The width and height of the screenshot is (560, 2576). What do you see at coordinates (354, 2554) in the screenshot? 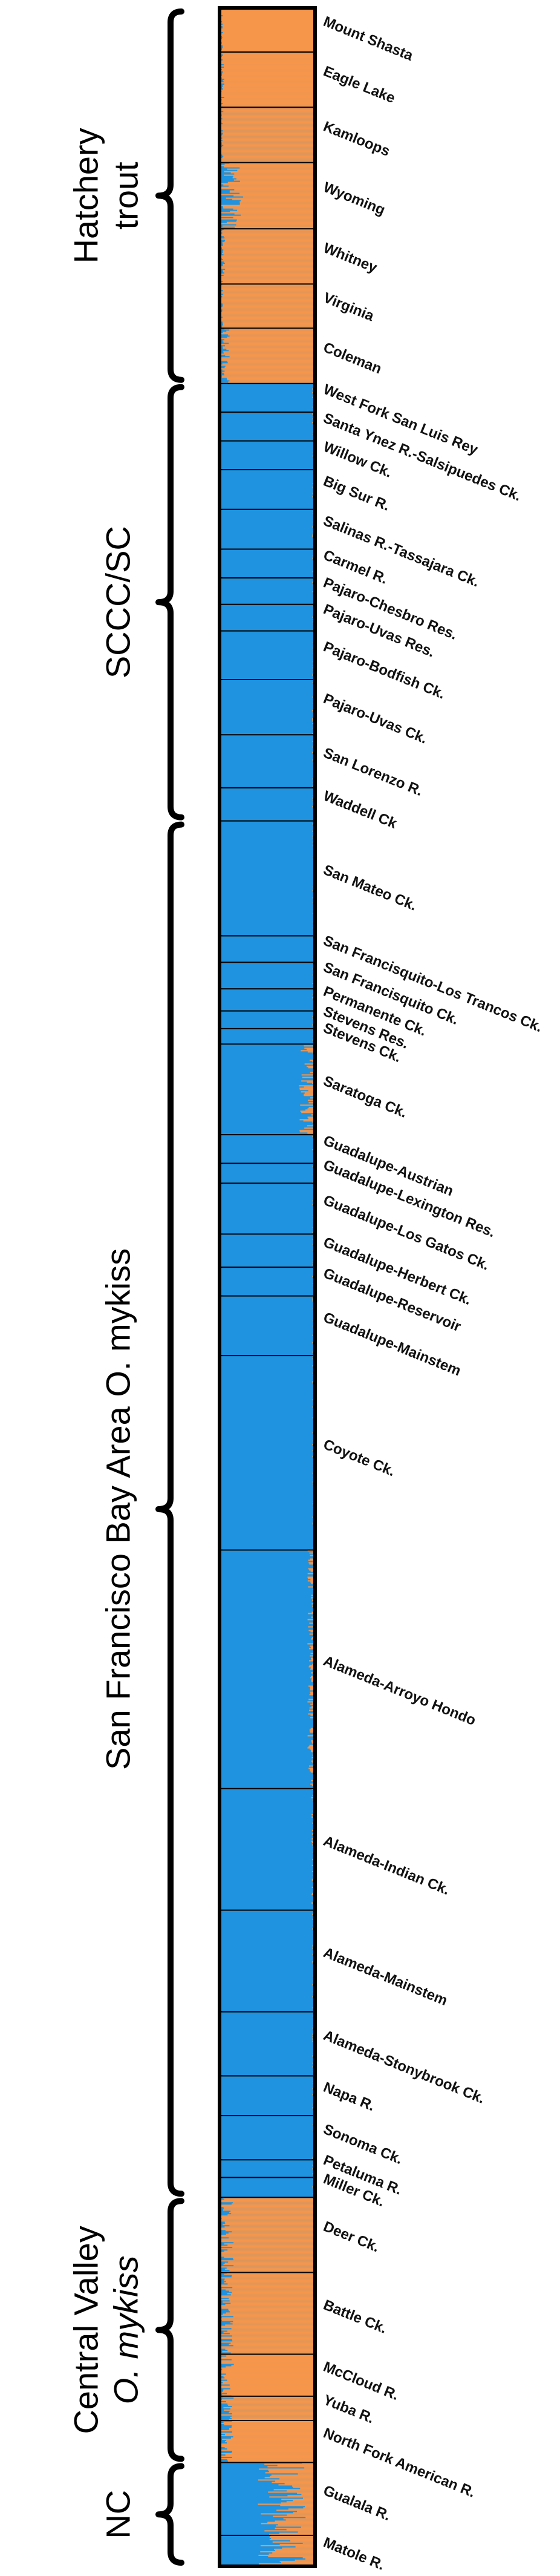
I see `population-label: Matole R.` at bounding box center [354, 2554].